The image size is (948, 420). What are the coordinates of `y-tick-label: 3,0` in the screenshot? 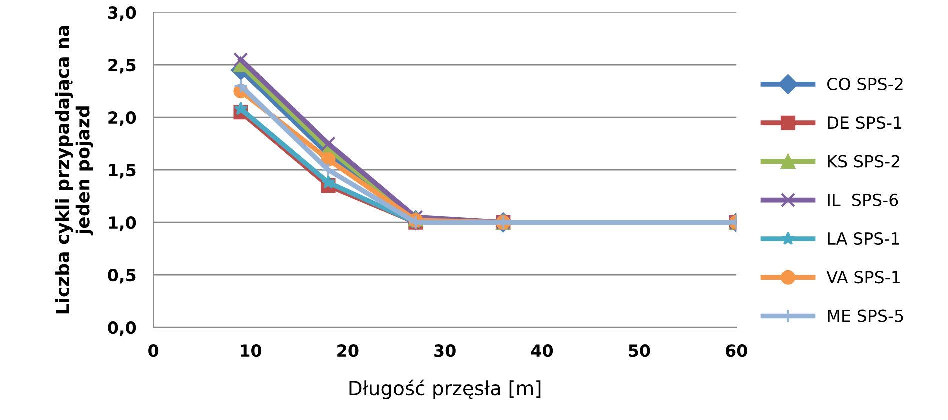 It's located at (122, 14).